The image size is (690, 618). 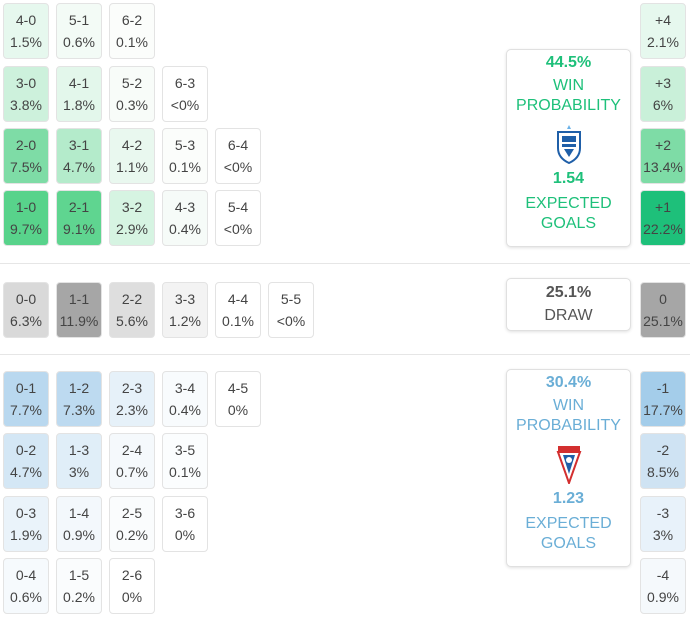 I want to click on scoreline-label: 3-0, so click(x=26, y=83).